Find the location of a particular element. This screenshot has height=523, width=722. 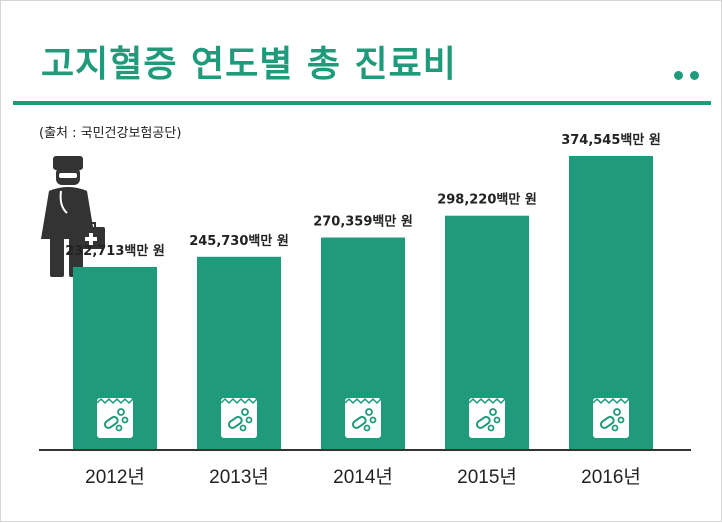

title-divider is located at coordinates (362, 103).